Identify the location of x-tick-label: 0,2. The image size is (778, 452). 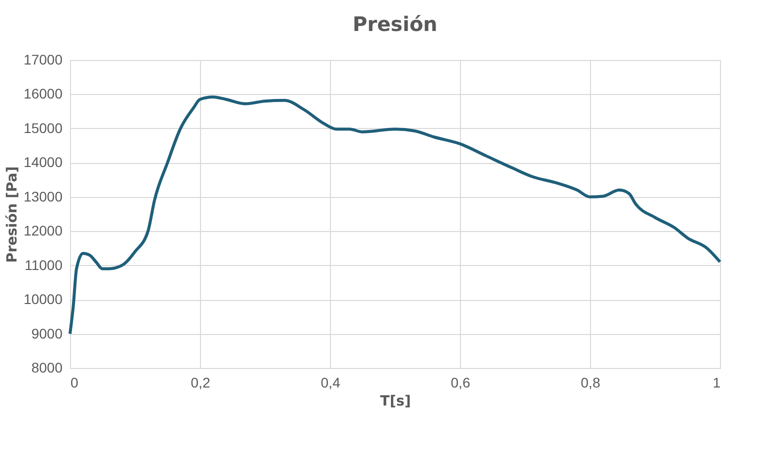
(200, 382).